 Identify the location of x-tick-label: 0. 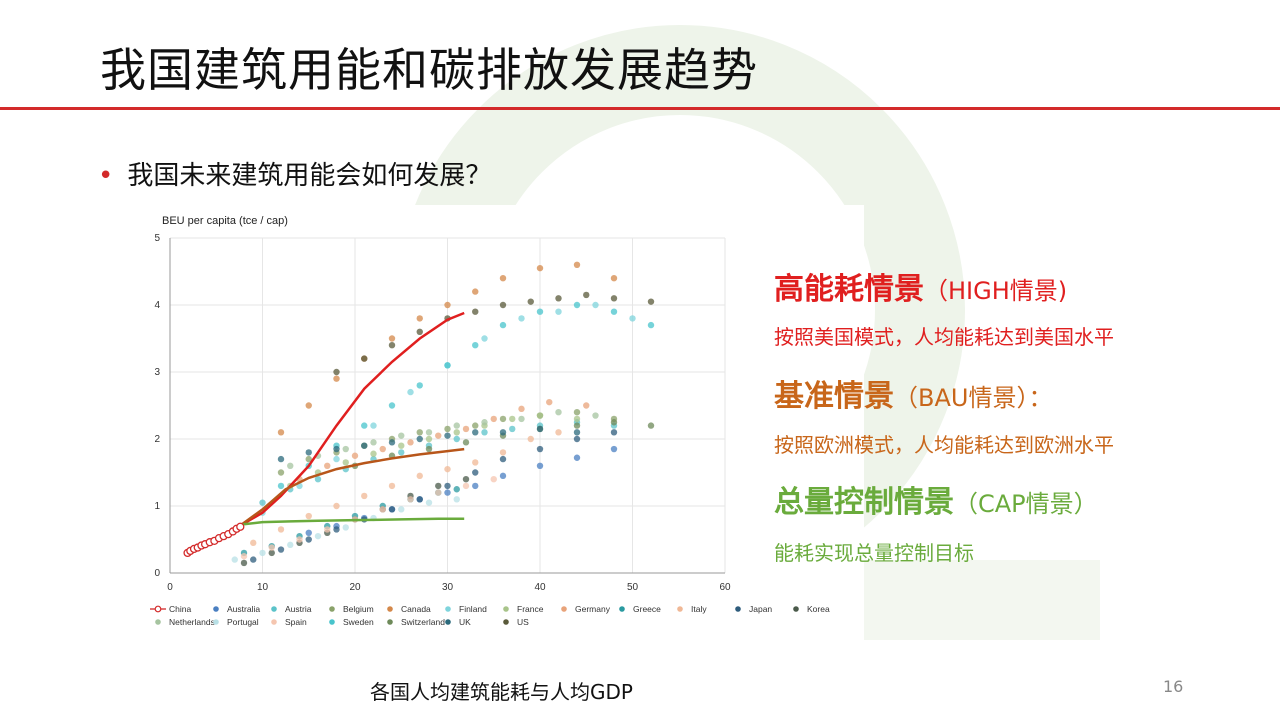
(170, 587).